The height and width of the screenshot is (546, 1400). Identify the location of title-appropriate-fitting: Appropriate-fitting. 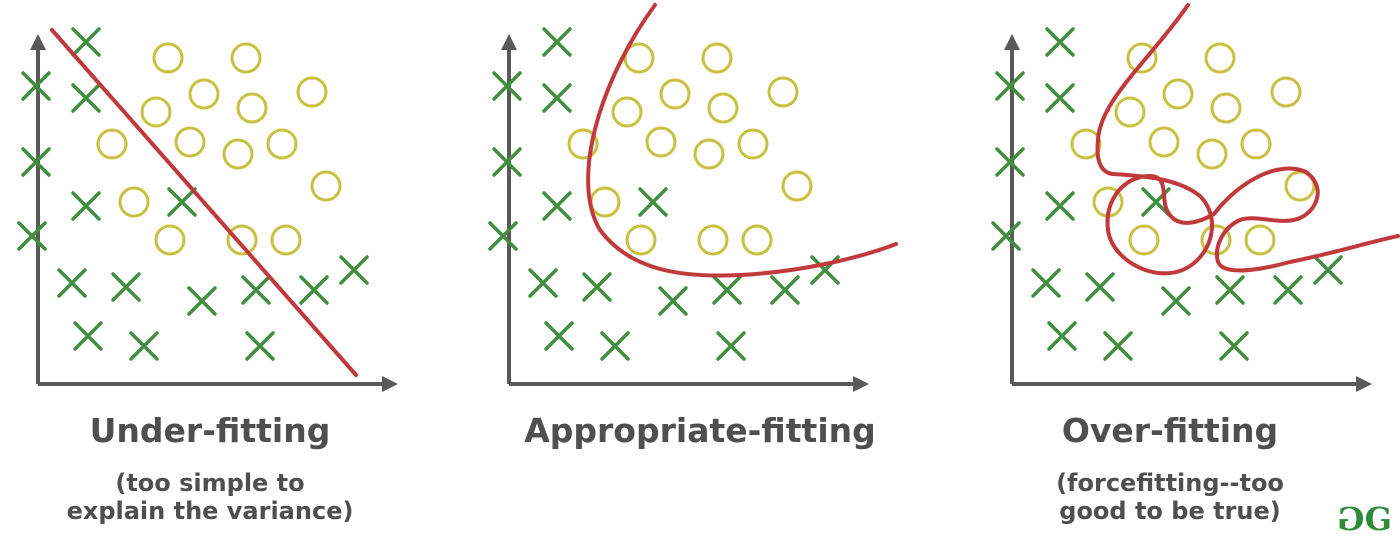
(700, 430).